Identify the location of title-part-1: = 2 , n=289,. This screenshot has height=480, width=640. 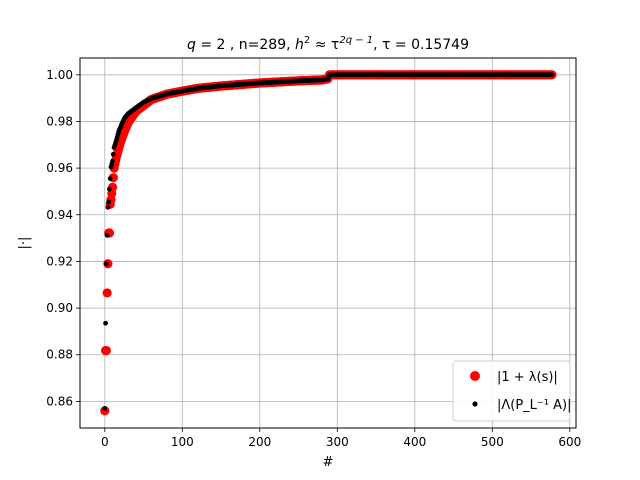
(245, 45).